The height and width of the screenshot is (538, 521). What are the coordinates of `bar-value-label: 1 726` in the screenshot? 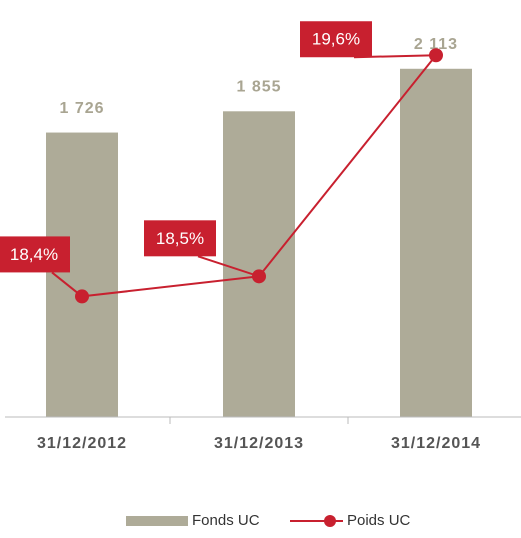 It's located at (81, 108).